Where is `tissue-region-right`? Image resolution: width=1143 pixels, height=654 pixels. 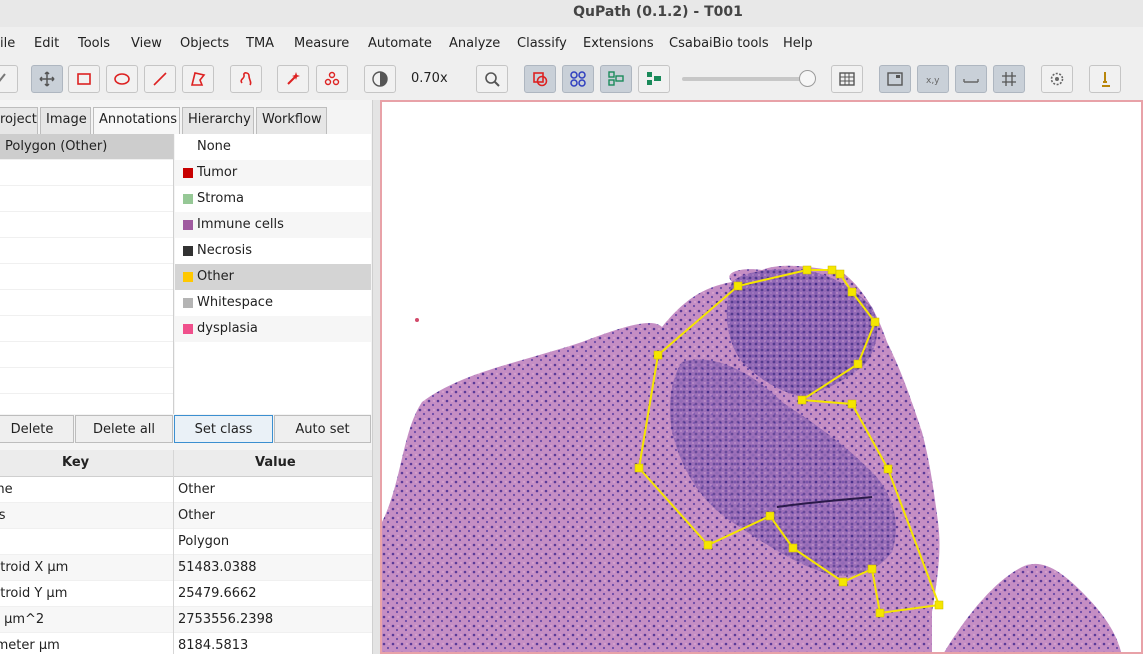
tissue-region-right is located at coordinates (1032, 607).